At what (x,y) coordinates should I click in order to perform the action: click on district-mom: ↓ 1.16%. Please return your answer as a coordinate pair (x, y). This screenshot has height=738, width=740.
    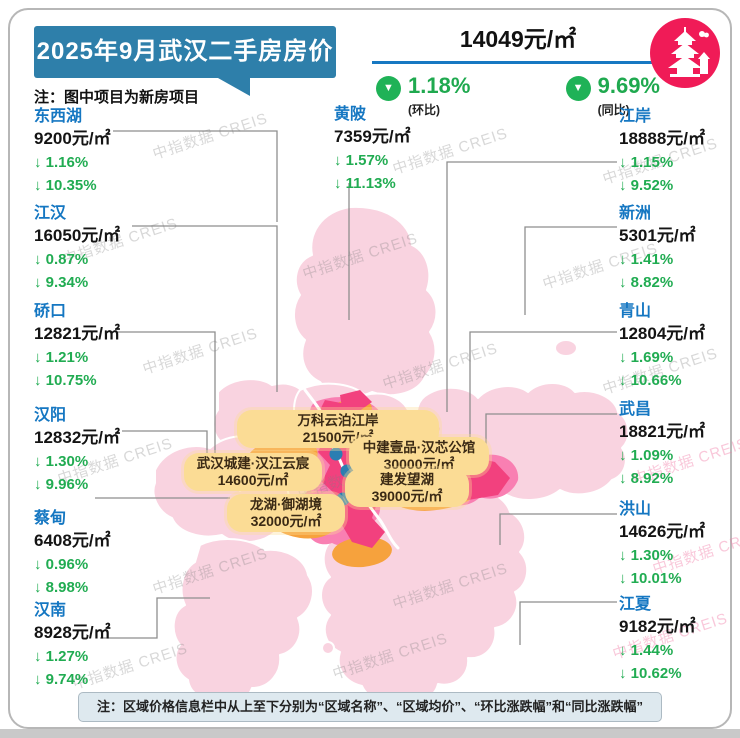
    Looking at the image, I should click on (61, 162).